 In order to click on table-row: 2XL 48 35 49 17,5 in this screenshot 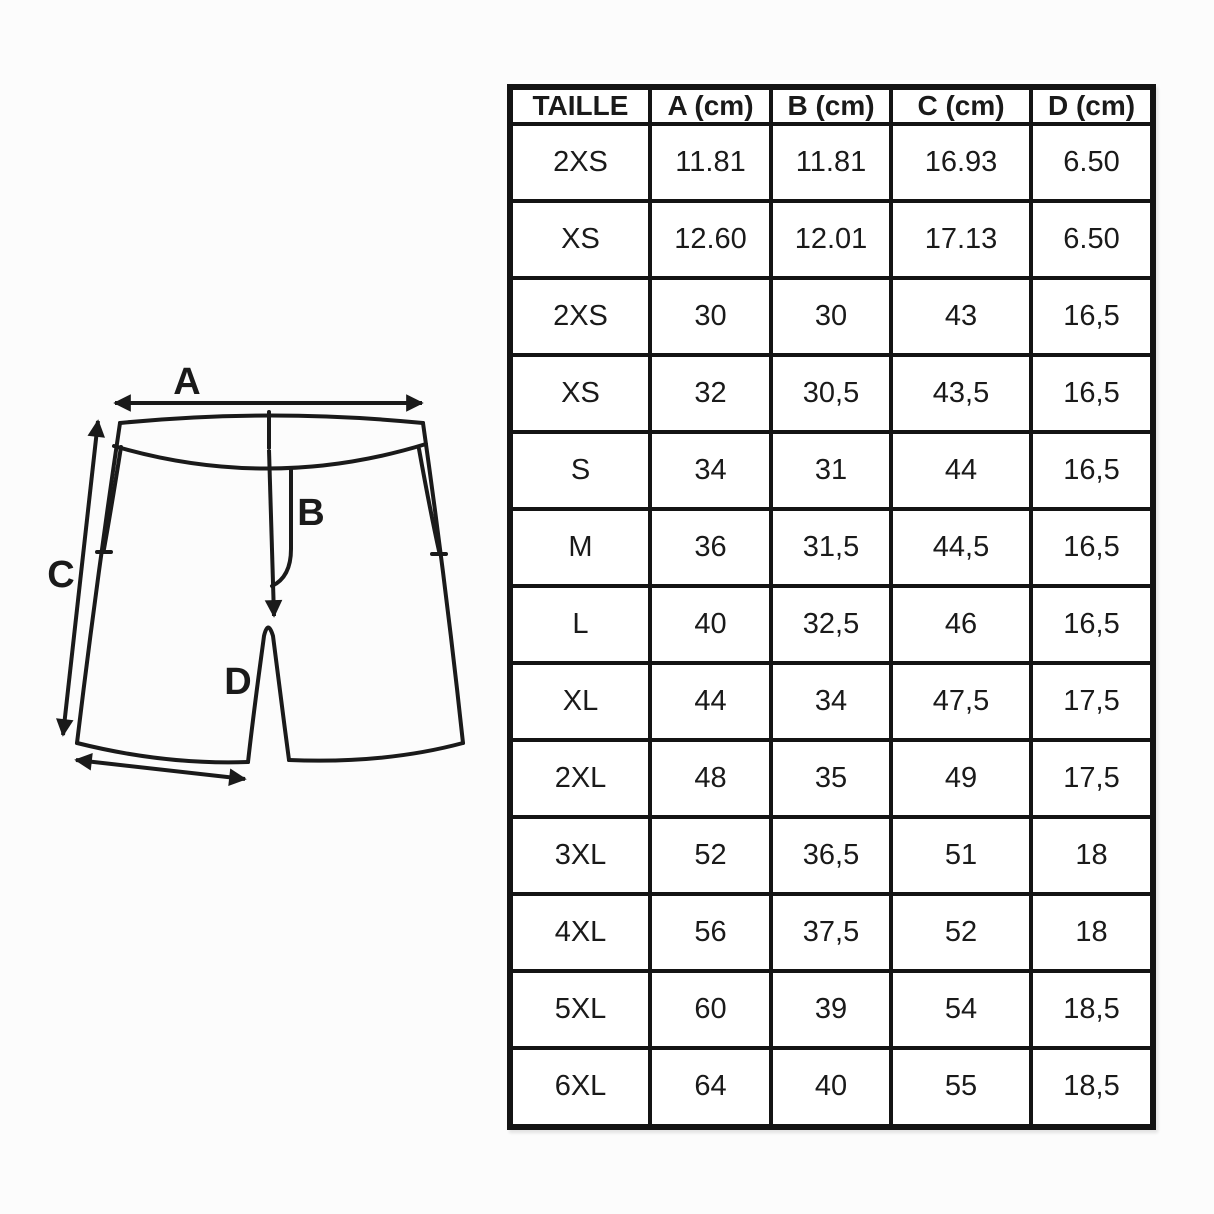, I will do `click(831, 778)`.